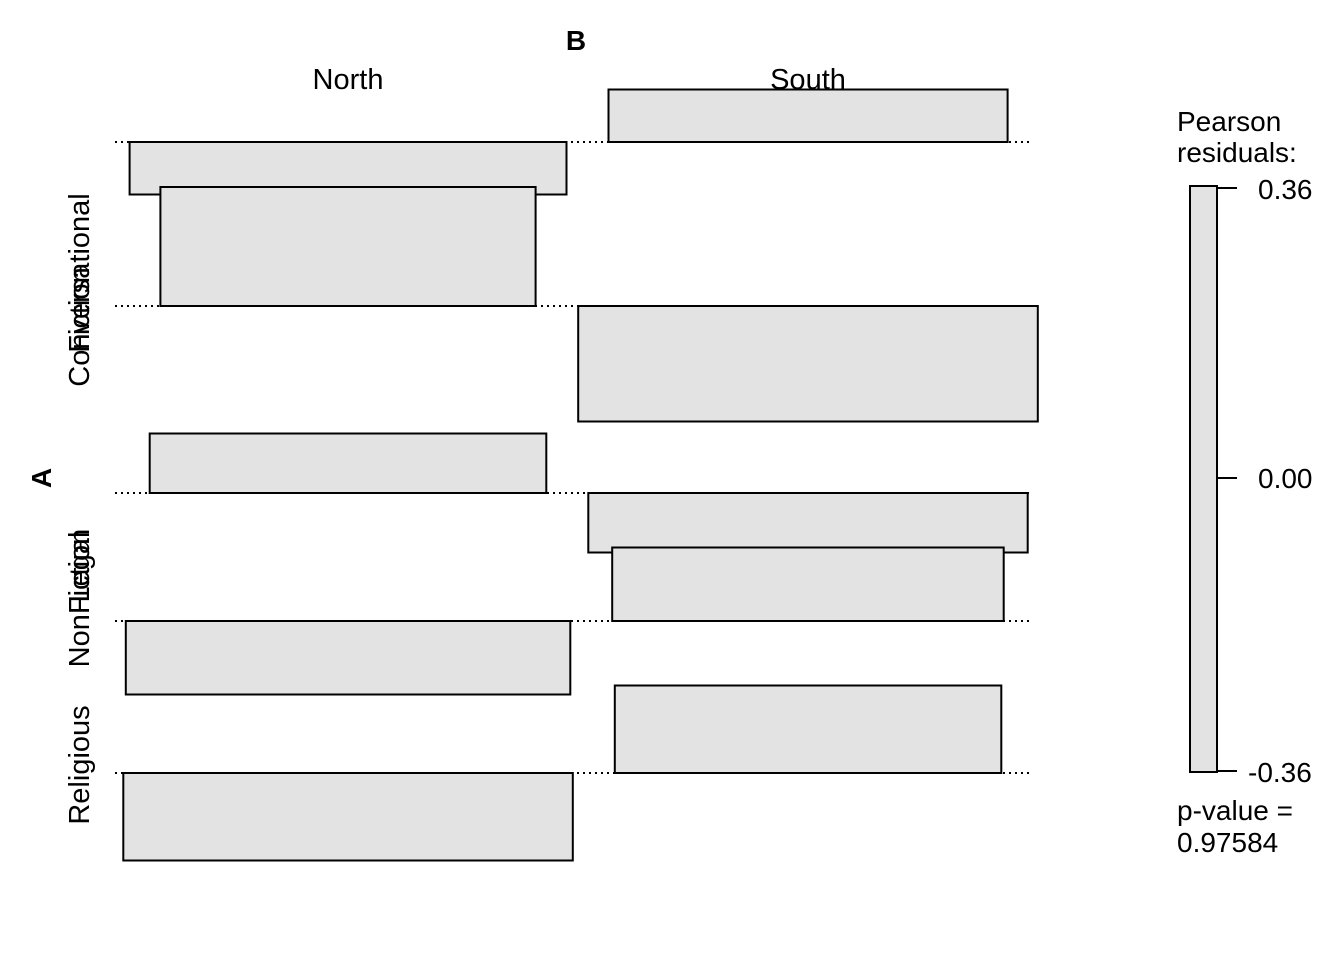 This screenshot has height=960, width=1344. I want to click on row-label-conversational: Conversational, so click(80, 289).